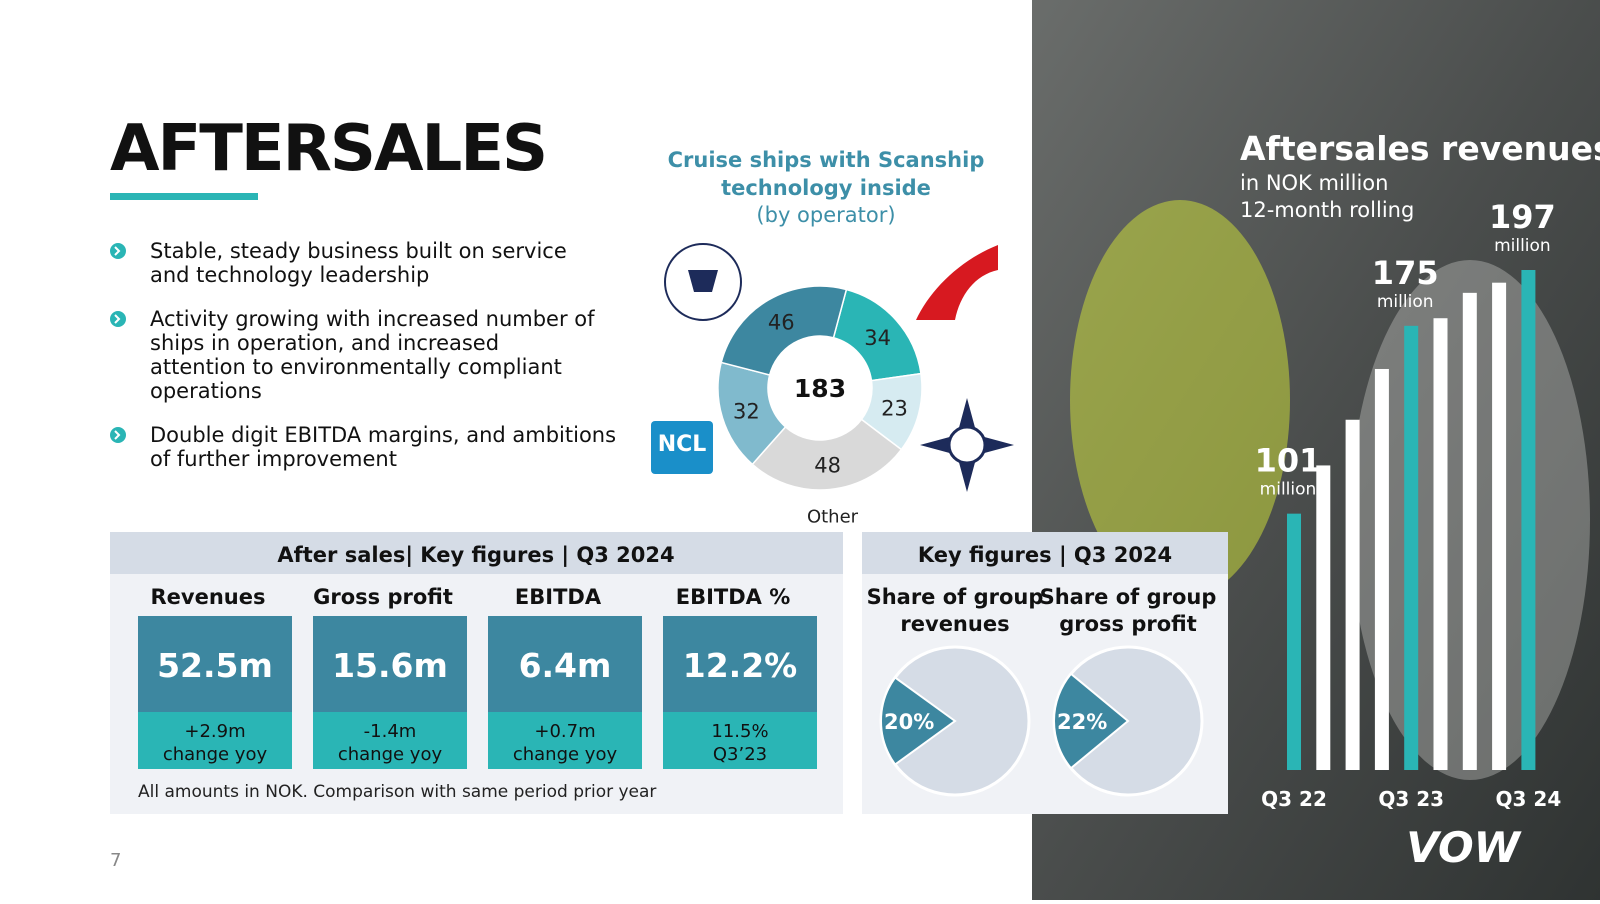 The width and height of the screenshot is (1600, 904). Describe the element at coordinates (564, 731) in the screenshot. I see `kf-change: +0.7m` at that location.